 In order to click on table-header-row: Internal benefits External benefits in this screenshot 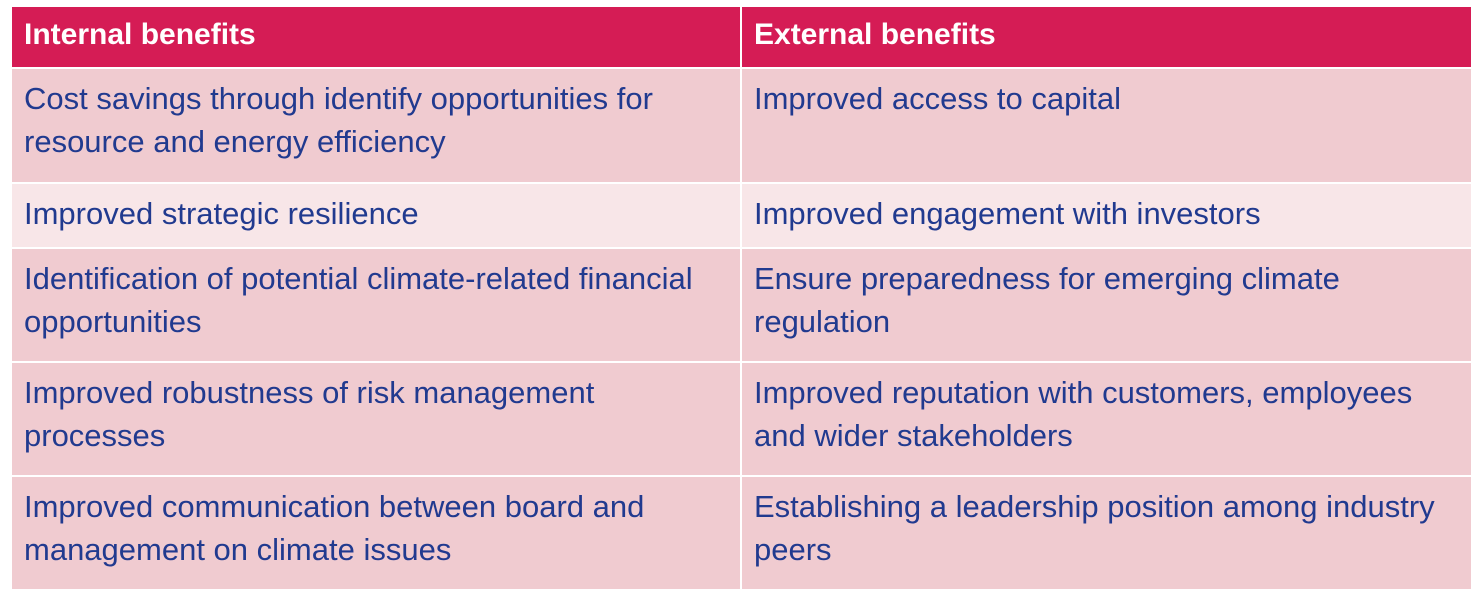, I will do `click(741, 37)`.